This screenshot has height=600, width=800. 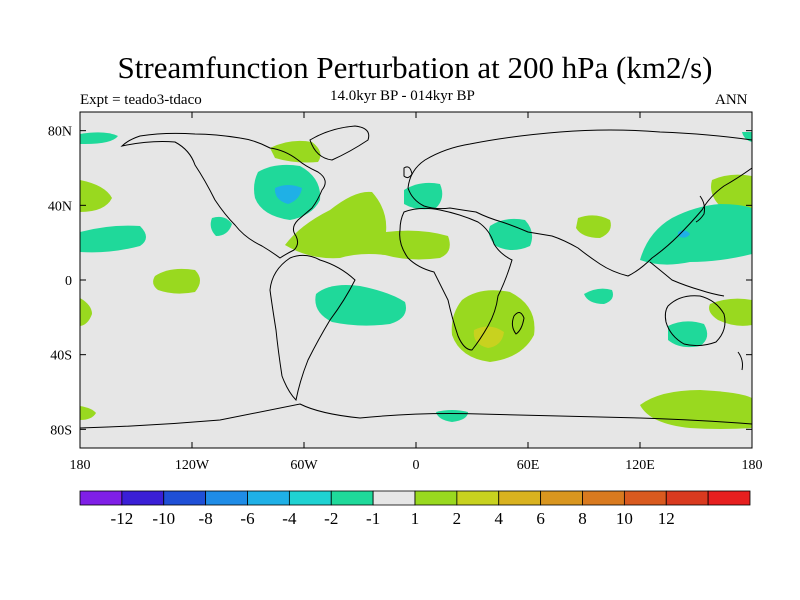 I want to click on negative-anomaly-europe, so click(x=423, y=196).